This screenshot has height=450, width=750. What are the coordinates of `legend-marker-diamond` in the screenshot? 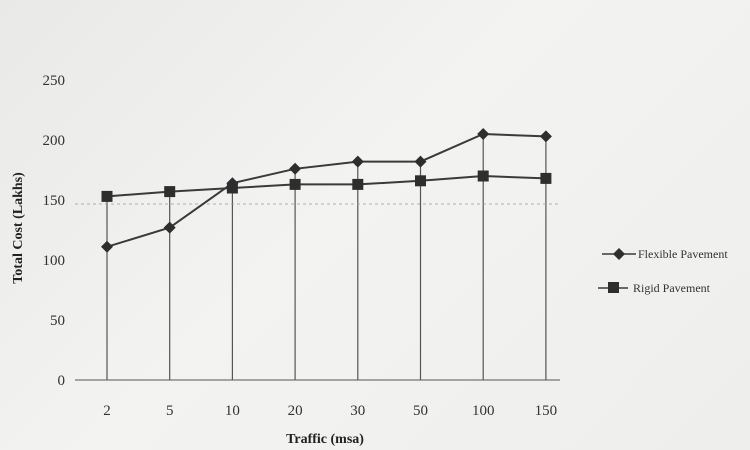 It's located at (619, 254).